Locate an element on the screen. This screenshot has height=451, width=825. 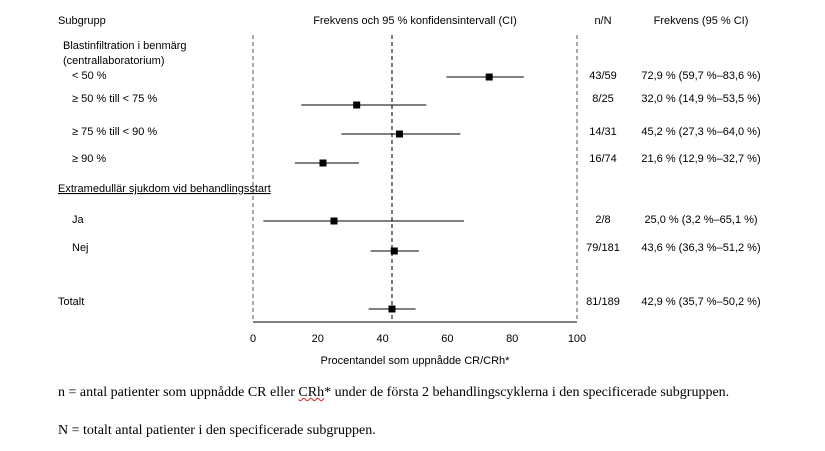
row-nN: 8/25 is located at coordinates (602, 99).